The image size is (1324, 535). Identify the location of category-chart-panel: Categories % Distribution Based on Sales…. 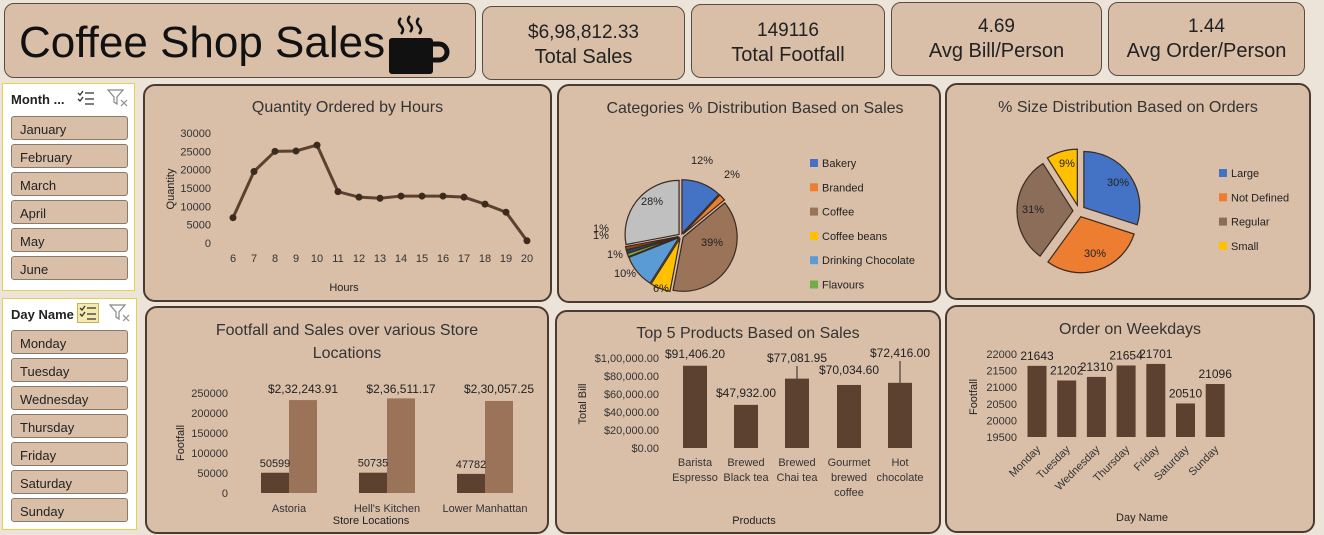
(749, 193).